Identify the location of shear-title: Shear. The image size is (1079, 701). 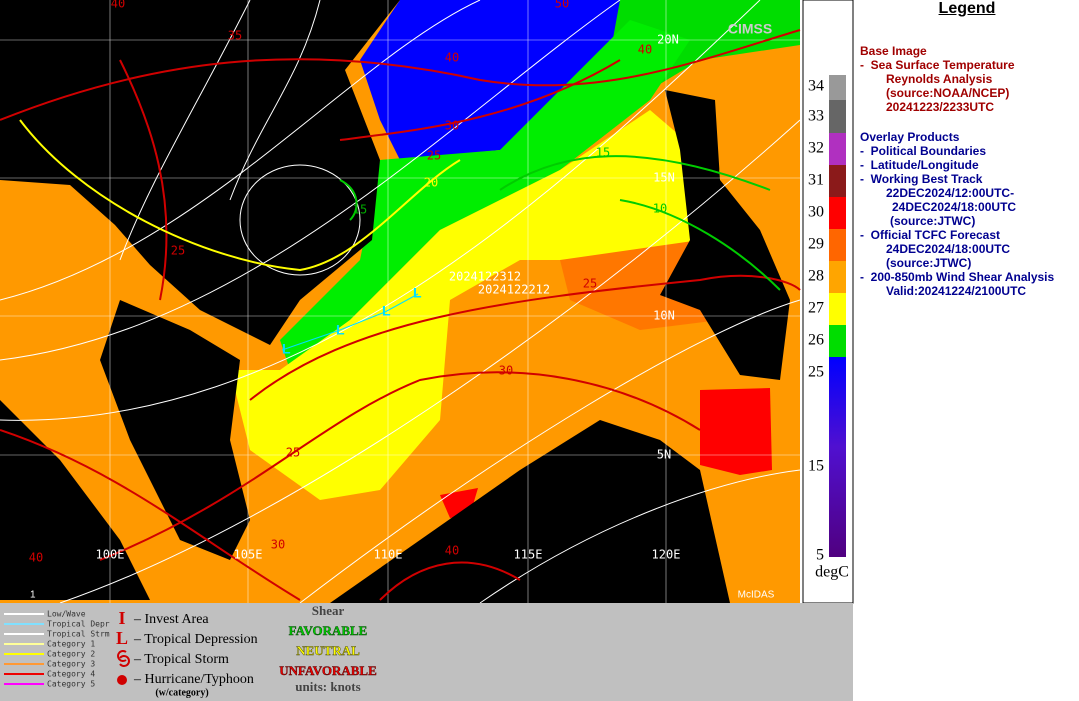
(328, 610).